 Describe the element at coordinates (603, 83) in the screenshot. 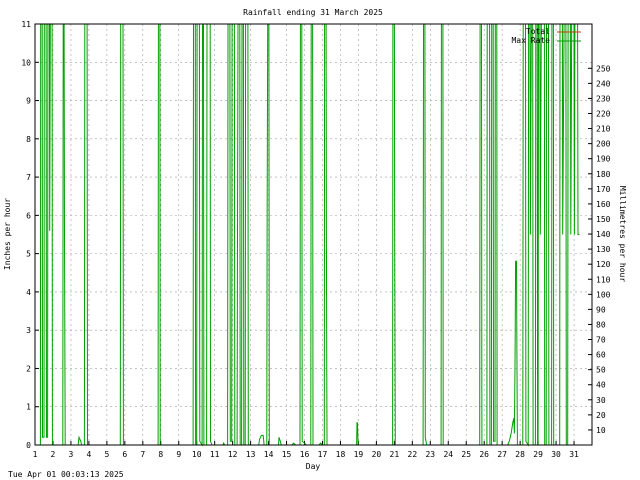

I see `y2-tick-label: 240` at that location.